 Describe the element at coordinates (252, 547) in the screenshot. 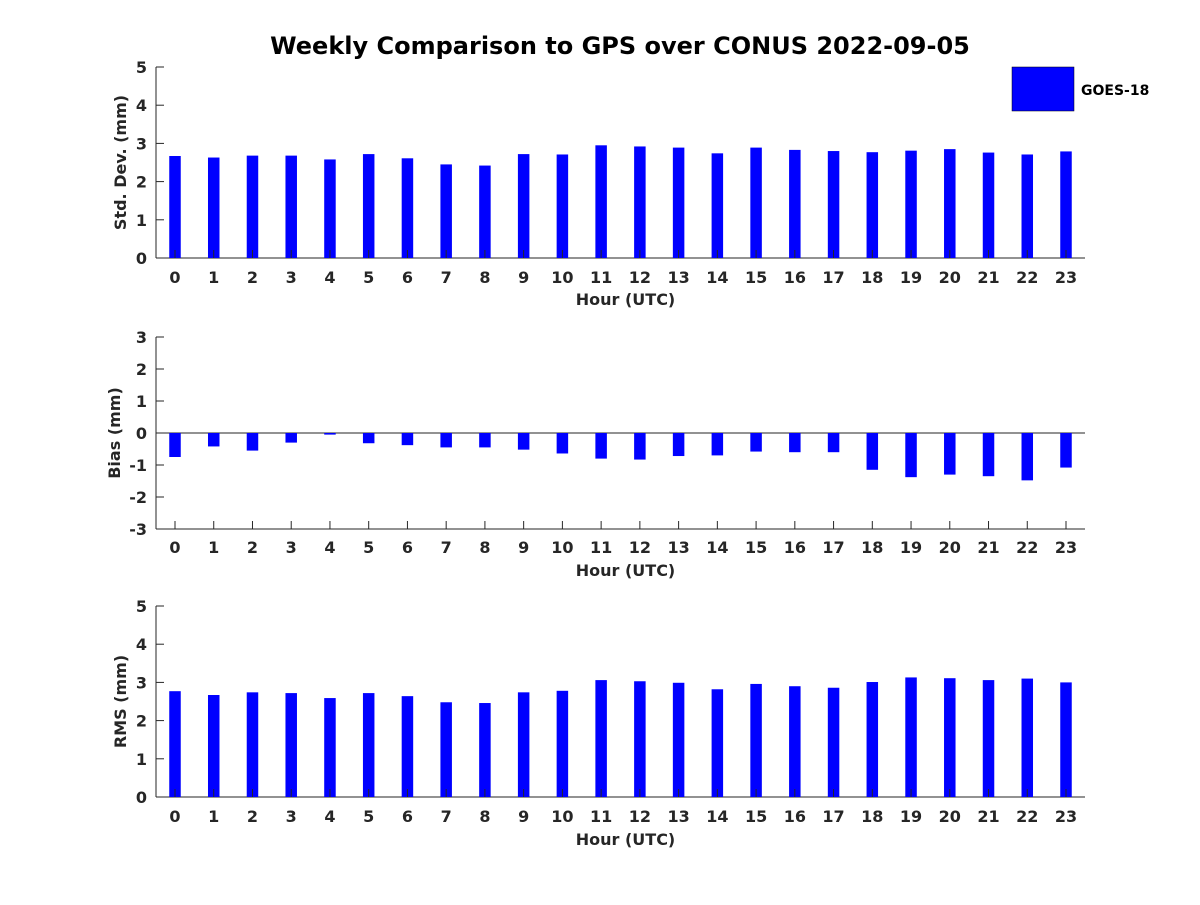

I see `bias-x-tick-label: 2` at that location.